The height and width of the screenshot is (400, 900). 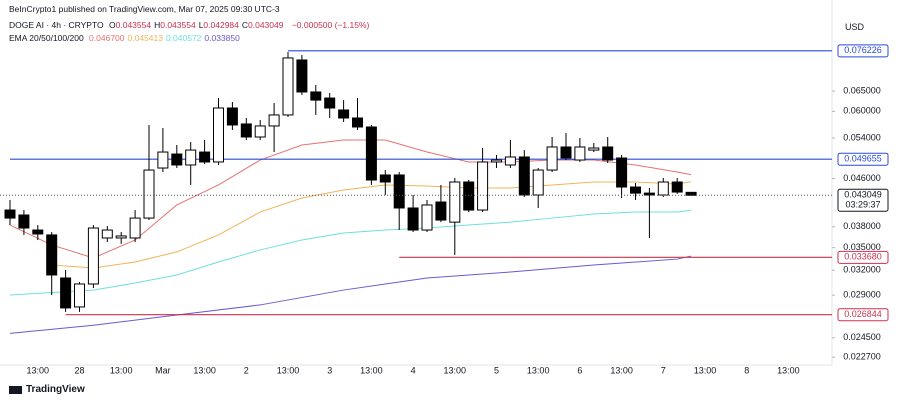 What do you see at coordinates (107, 38) in the screenshot?
I see `ema-value: 0.046700` at bounding box center [107, 38].